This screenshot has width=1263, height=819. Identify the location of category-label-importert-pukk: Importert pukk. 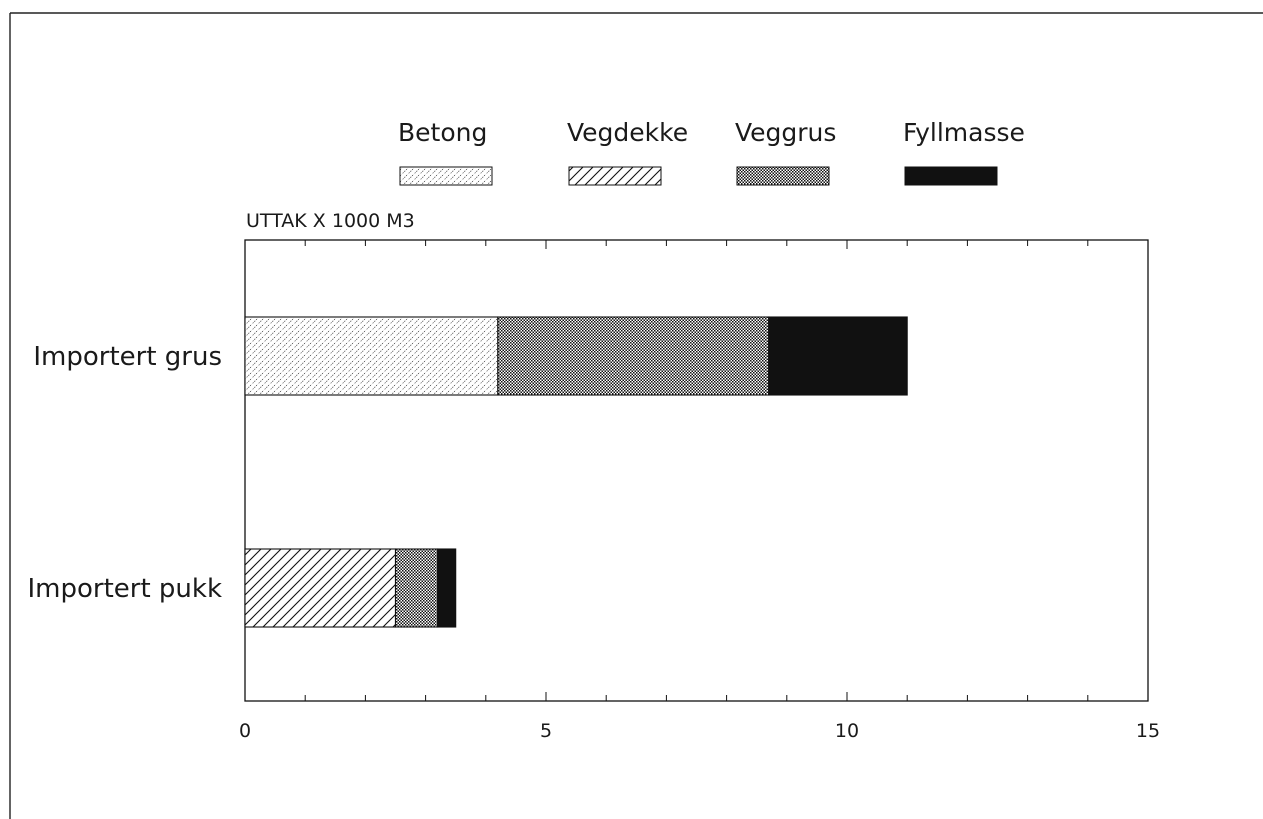
(124, 589).